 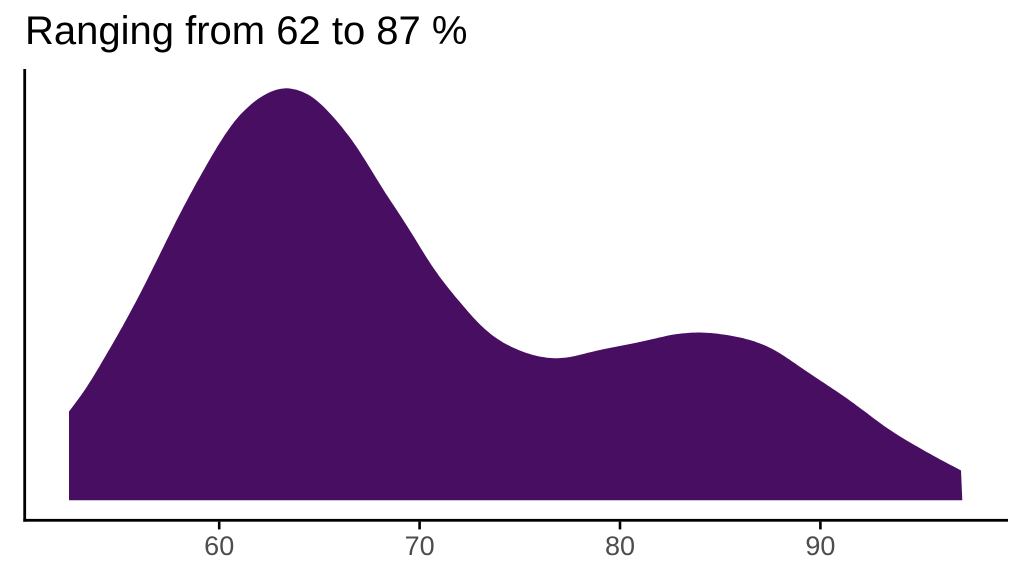 What do you see at coordinates (219, 546) in the screenshot?
I see `svg-text: 60` at bounding box center [219, 546].